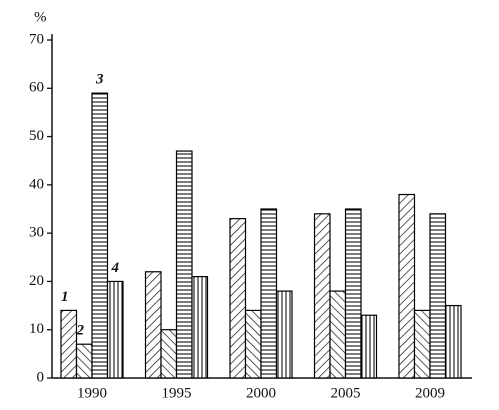  I want to click on series-label: 2, so click(80, 331).